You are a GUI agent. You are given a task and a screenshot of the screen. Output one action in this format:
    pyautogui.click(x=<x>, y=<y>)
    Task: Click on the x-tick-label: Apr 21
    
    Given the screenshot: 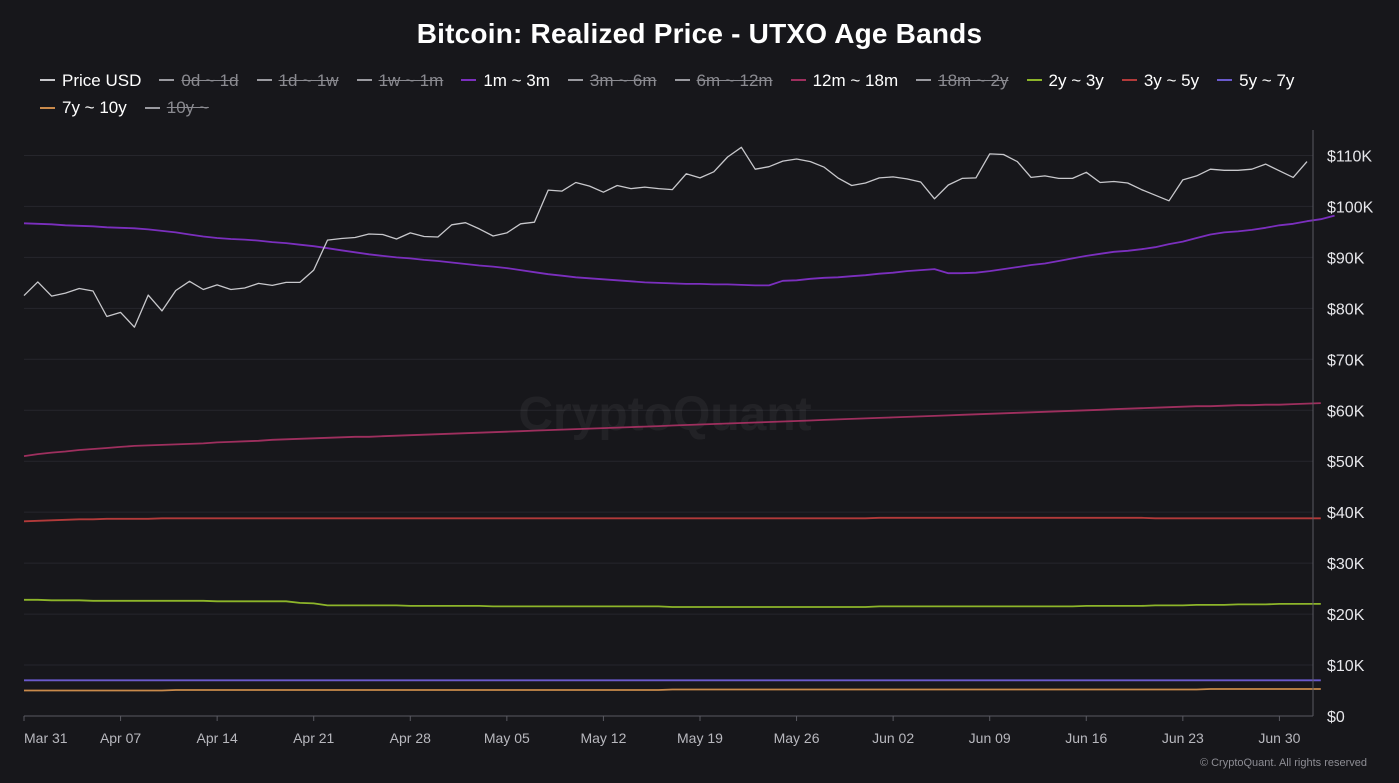 What is the action you would take?
    pyautogui.click(x=313, y=738)
    